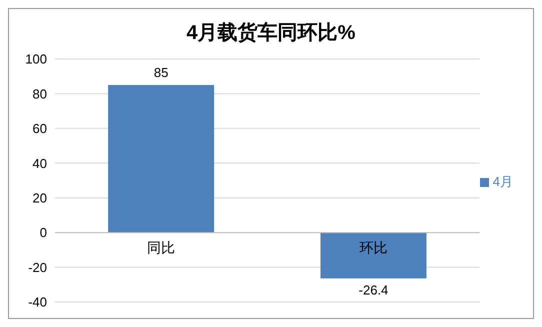 The width and height of the screenshot is (542, 327). What do you see at coordinates (36, 59) in the screenshot?
I see `y-tick-label: 100` at bounding box center [36, 59].